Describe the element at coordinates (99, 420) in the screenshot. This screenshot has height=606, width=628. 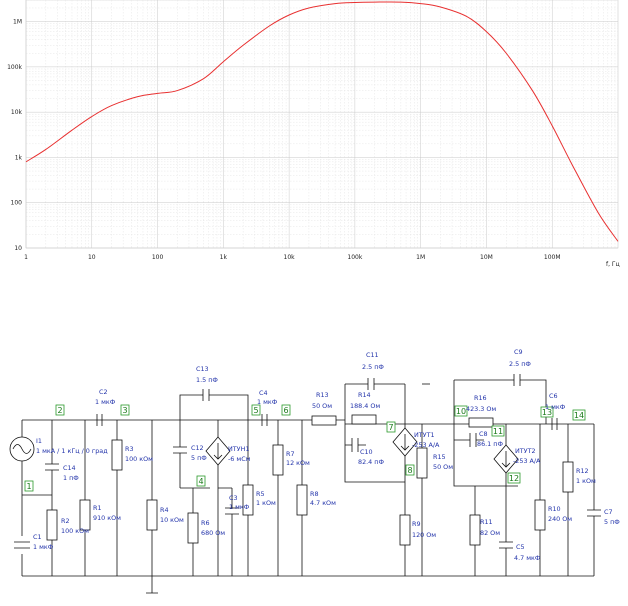
I see `capacitor-c2` at that location.